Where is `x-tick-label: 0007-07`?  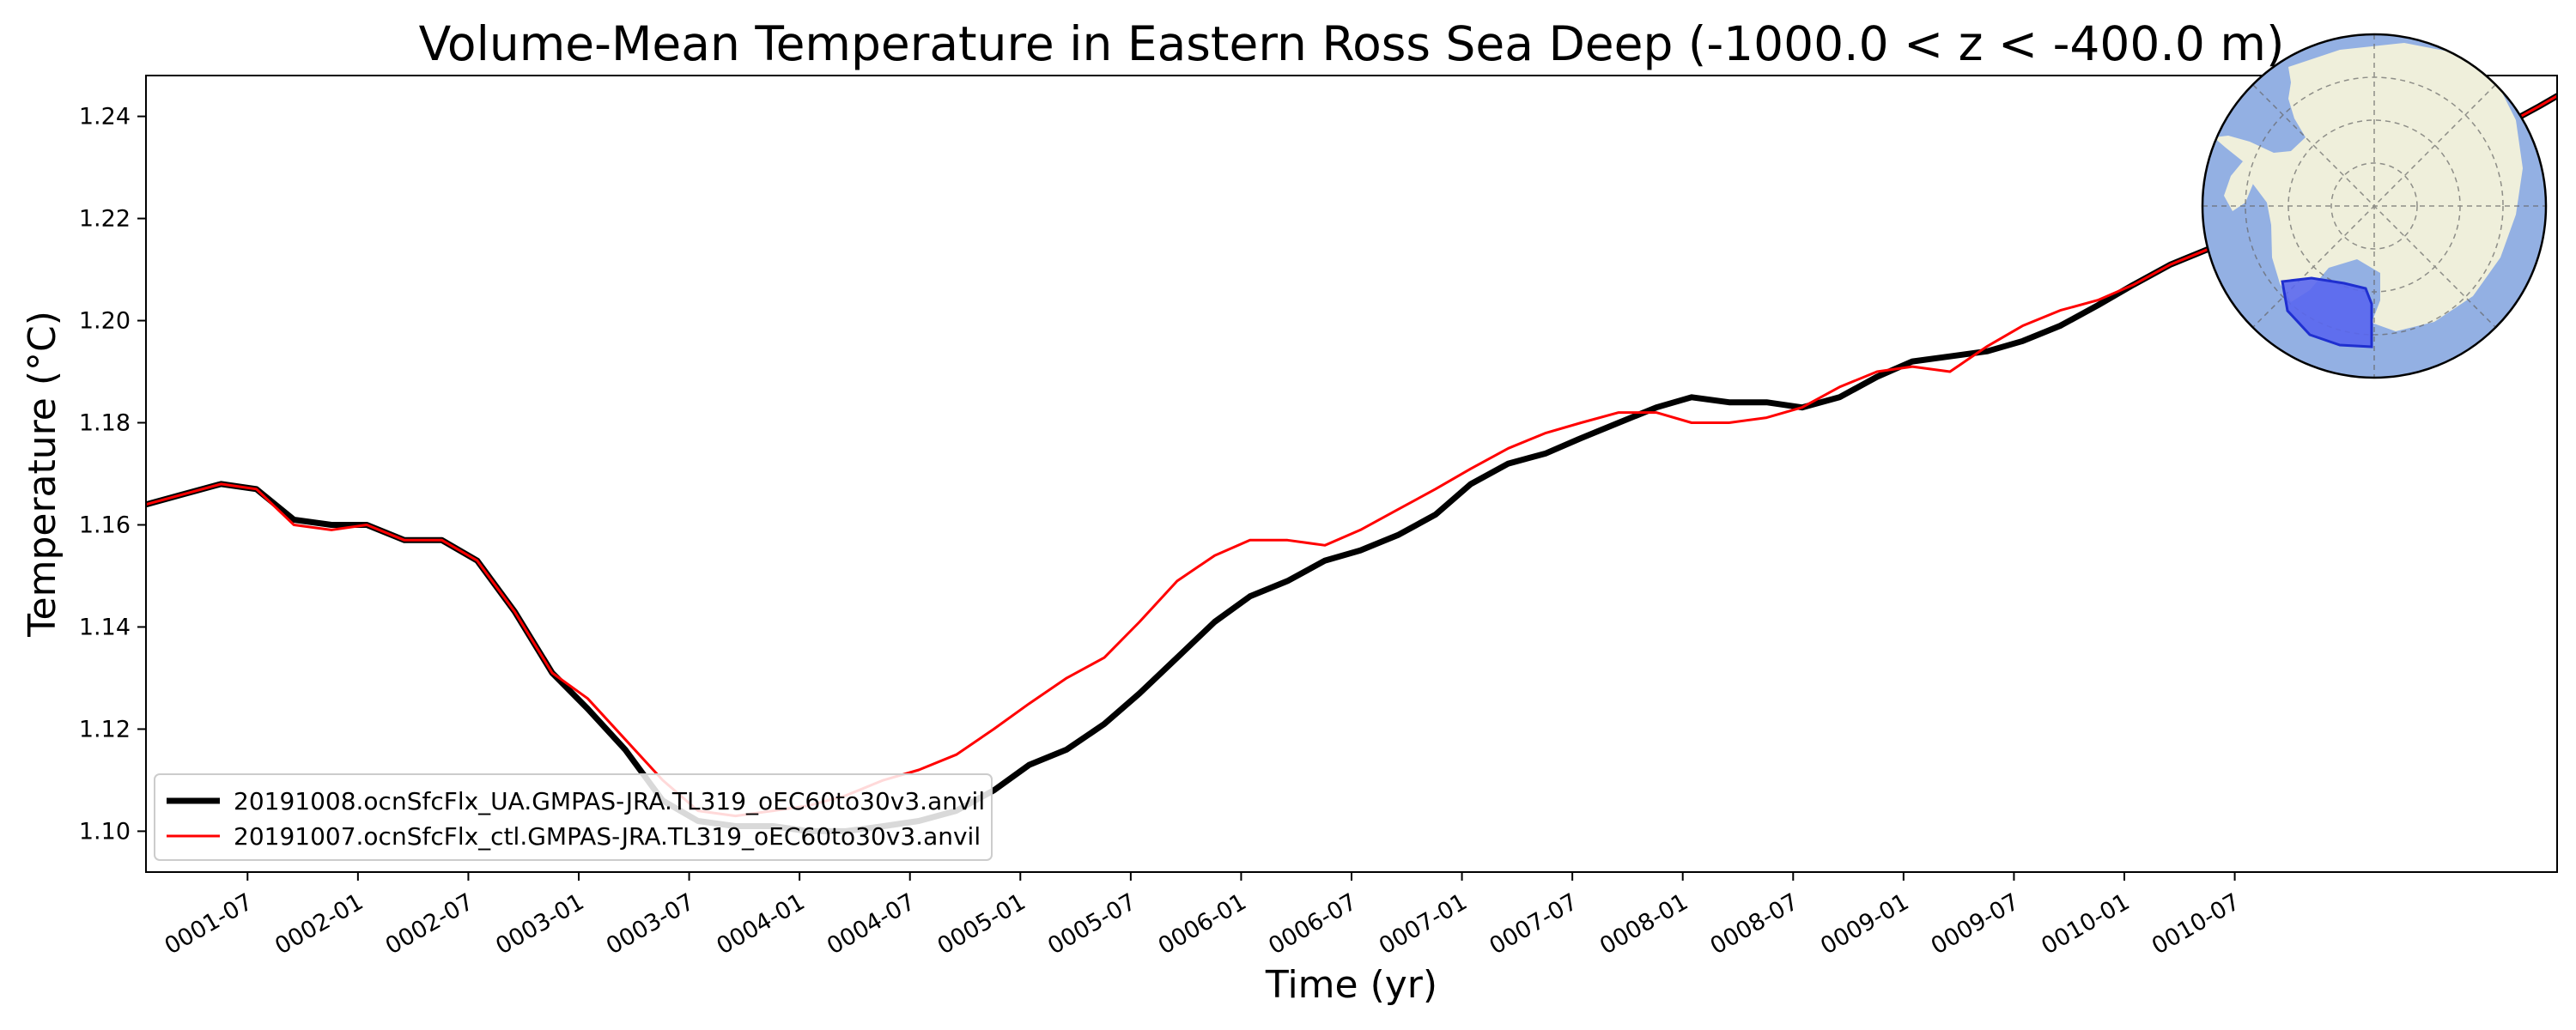
x-tick-label: 0007-07 is located at coordinates (1533, 924).